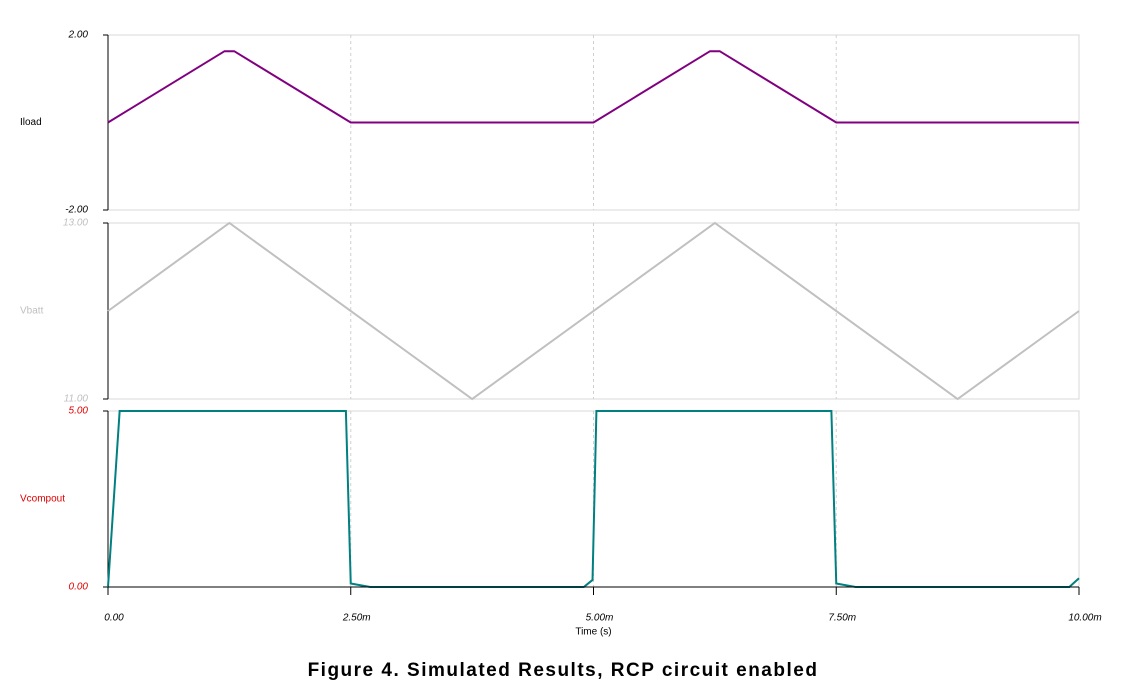 Image resolution: width=1125 pixels, height=697 pixels. I want to click on y-tick-label: 5.00, so click(79, 411).